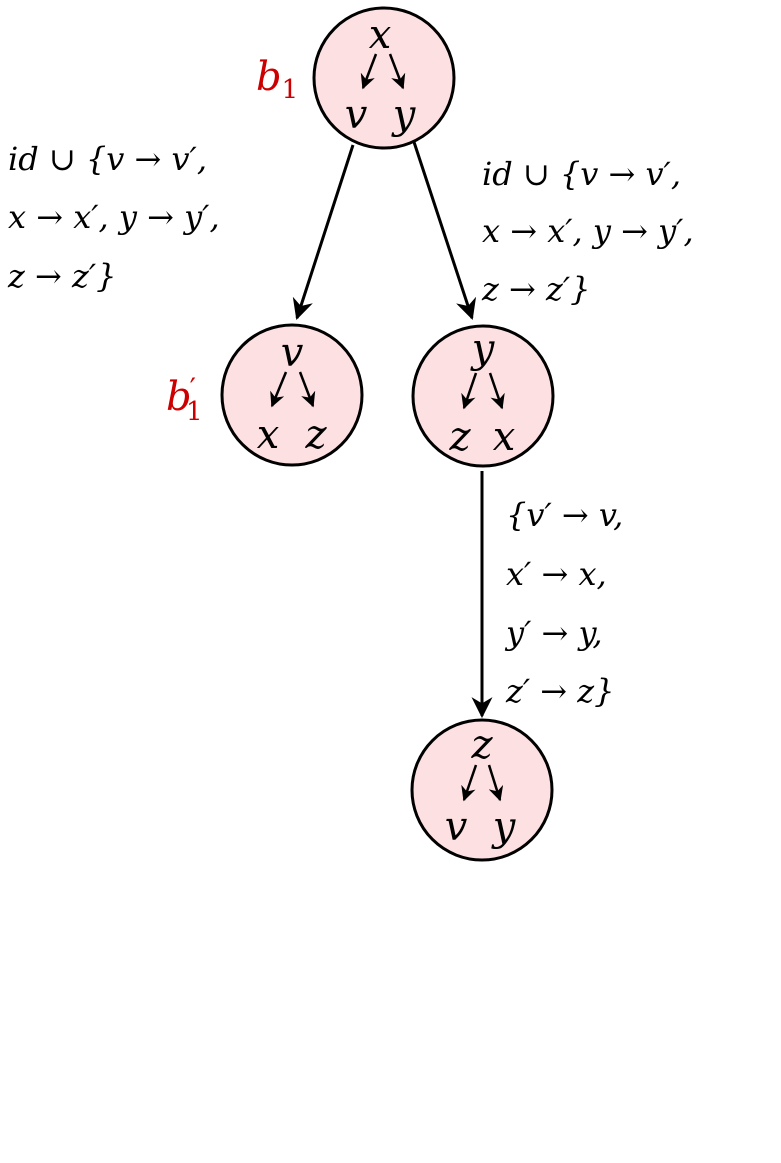 The image size is (781, 1163). I want to click on edge-label-top-to-left: id ∪ {v → v′, x → x′, y → y′, z → z′}, so click(113, 217).